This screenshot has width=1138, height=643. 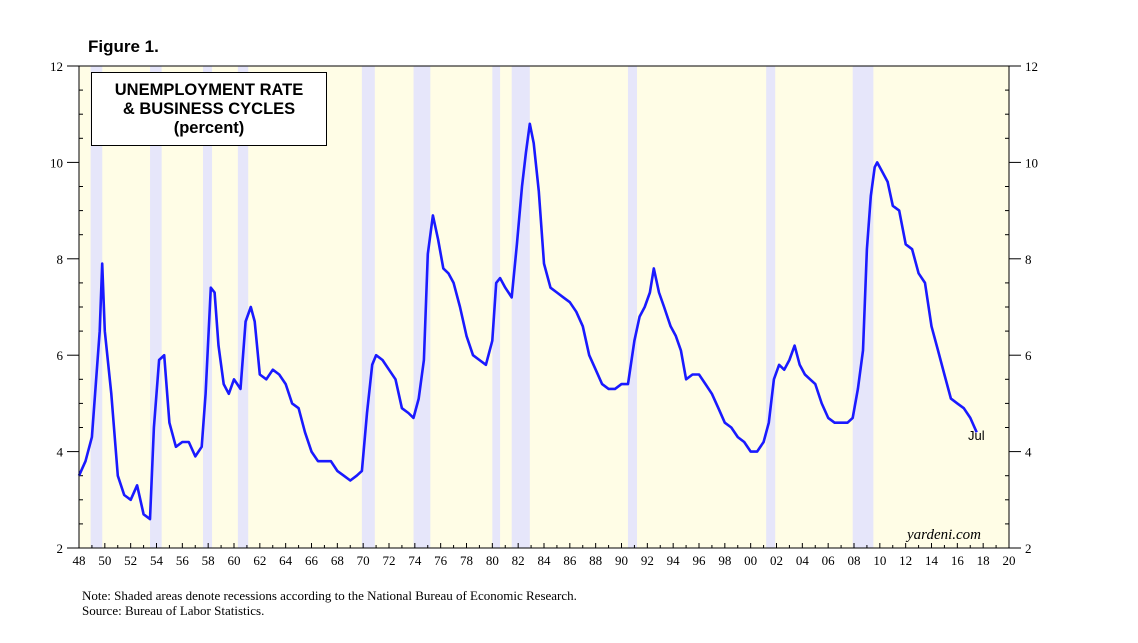 I want to click on x-tick-label: 52, so click(x=130, y=560).